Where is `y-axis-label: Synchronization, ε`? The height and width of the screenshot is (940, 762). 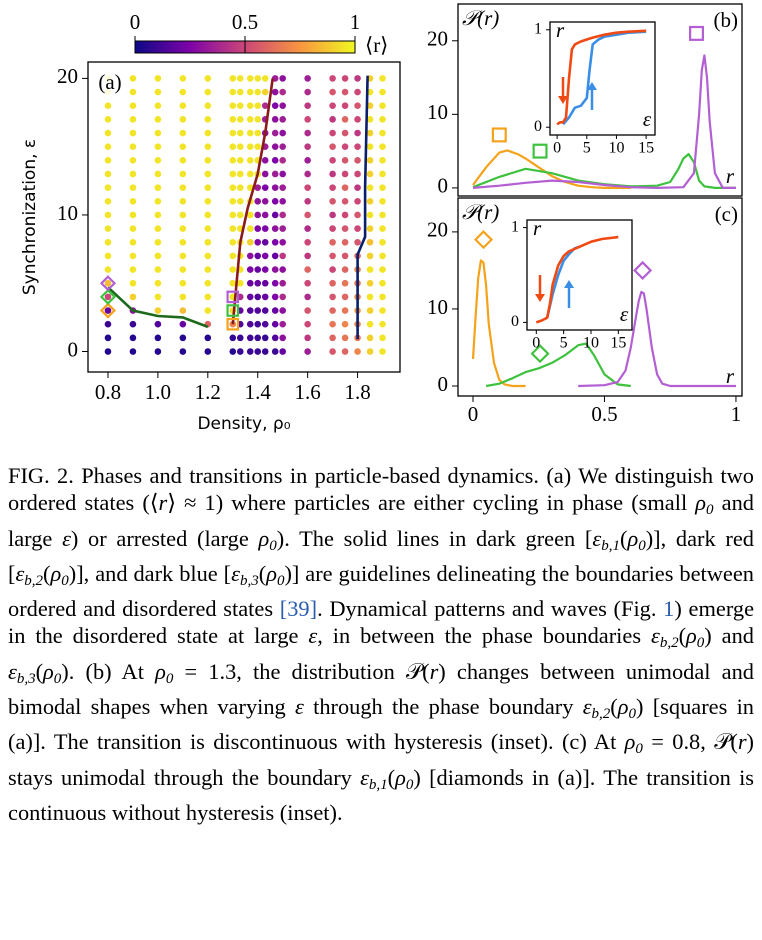 y-axis-label: Synchronization, ε is located at coordinates (30, 217).